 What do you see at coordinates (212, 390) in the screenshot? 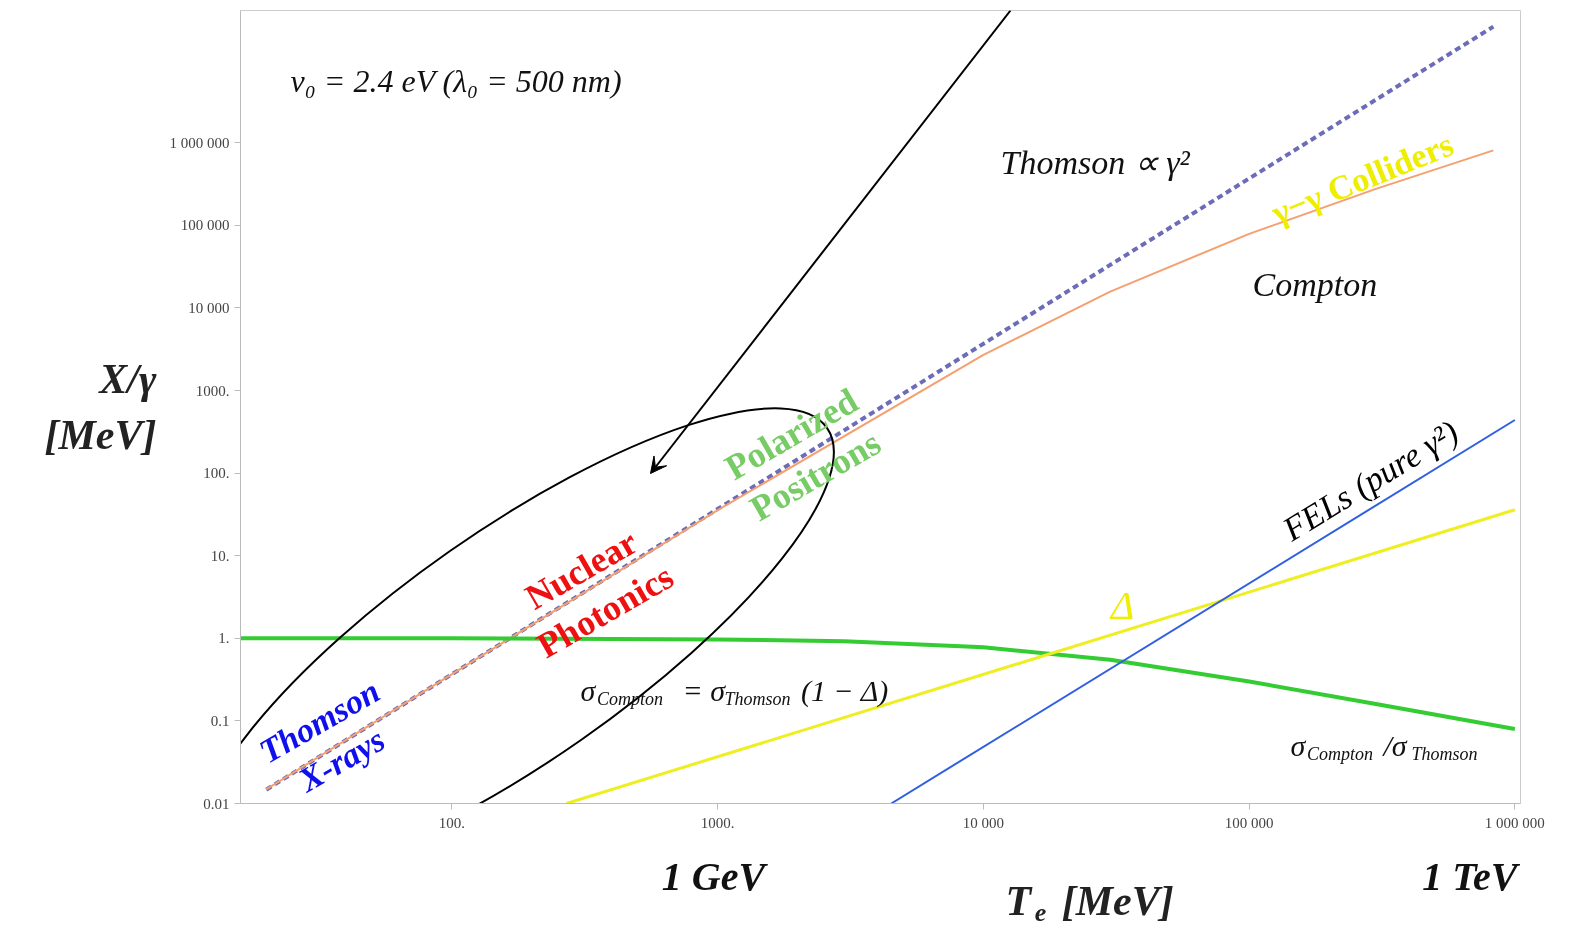
I see `y-tick-label: 1000.` at bounding box center [212, 390].